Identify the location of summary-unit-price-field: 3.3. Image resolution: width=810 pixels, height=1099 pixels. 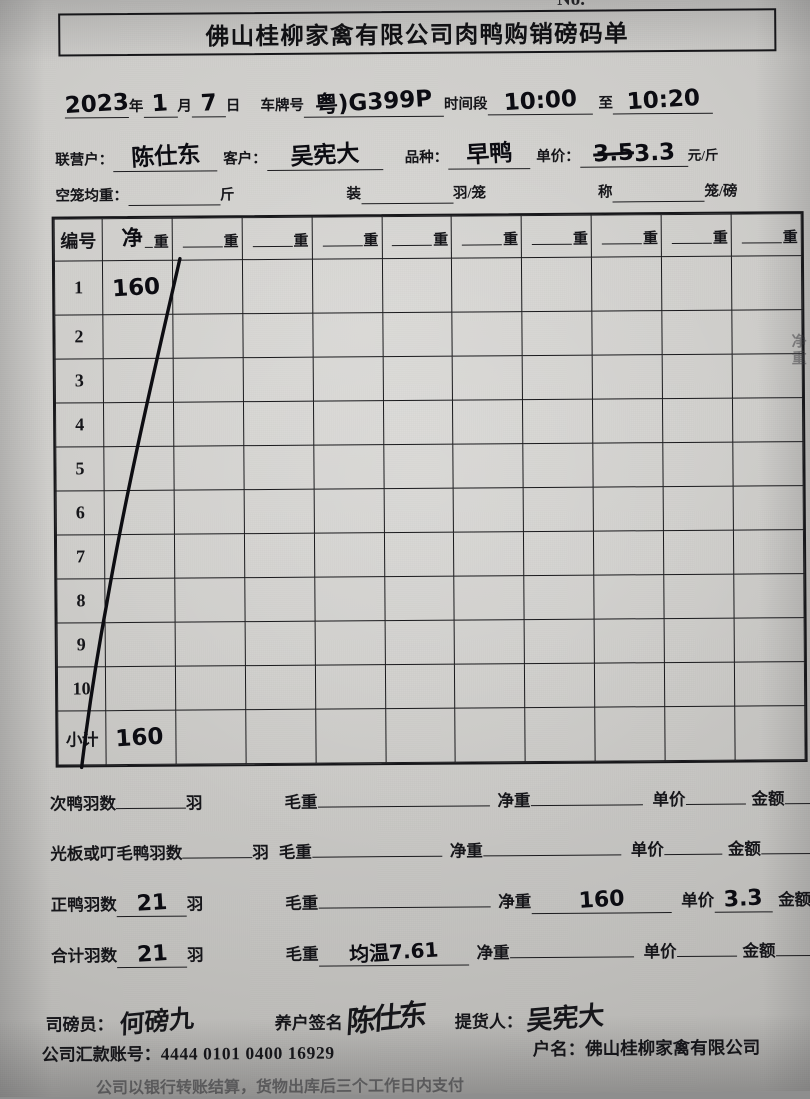
(743, 899).